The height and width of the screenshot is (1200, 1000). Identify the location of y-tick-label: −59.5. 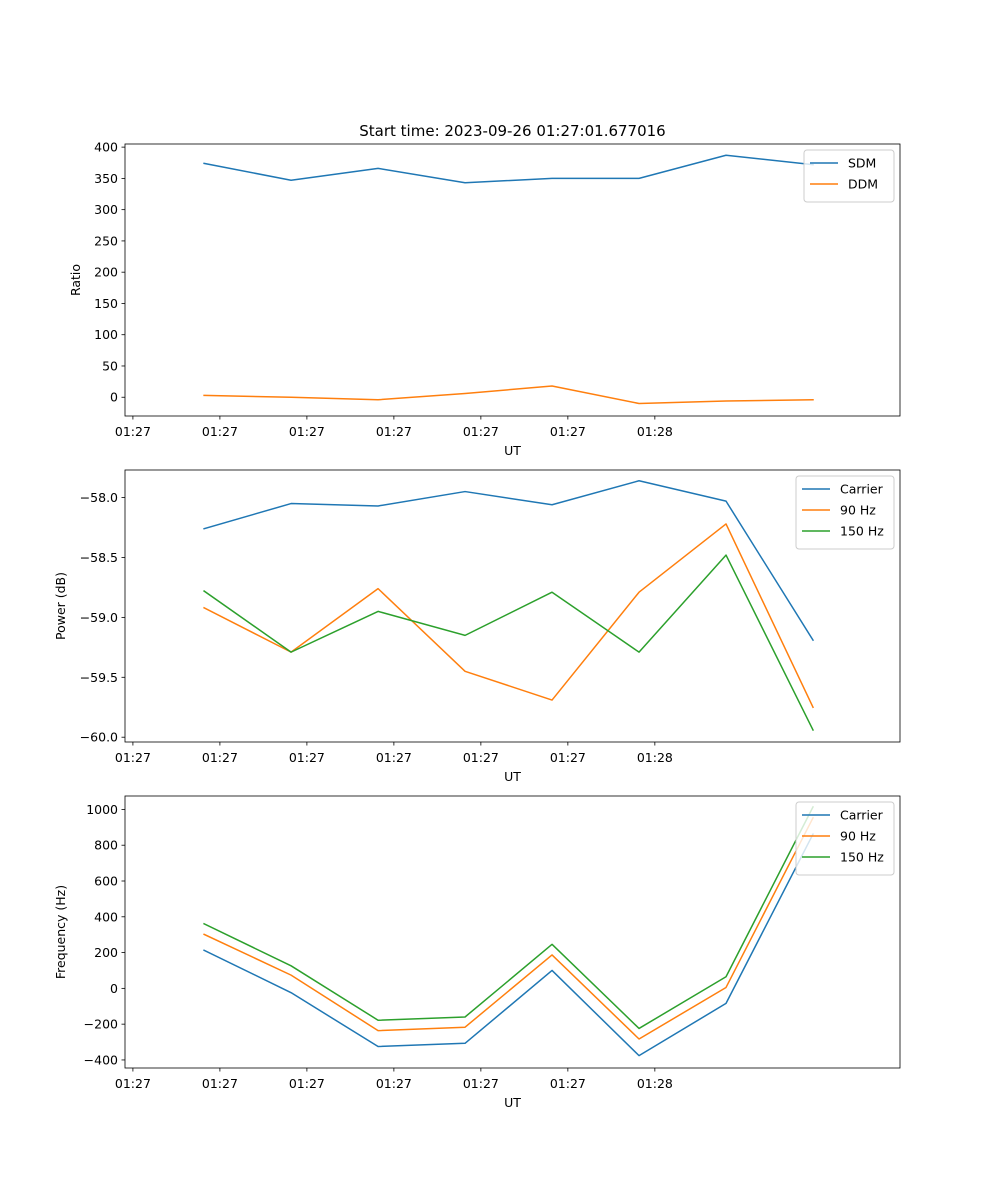
(99, 677).